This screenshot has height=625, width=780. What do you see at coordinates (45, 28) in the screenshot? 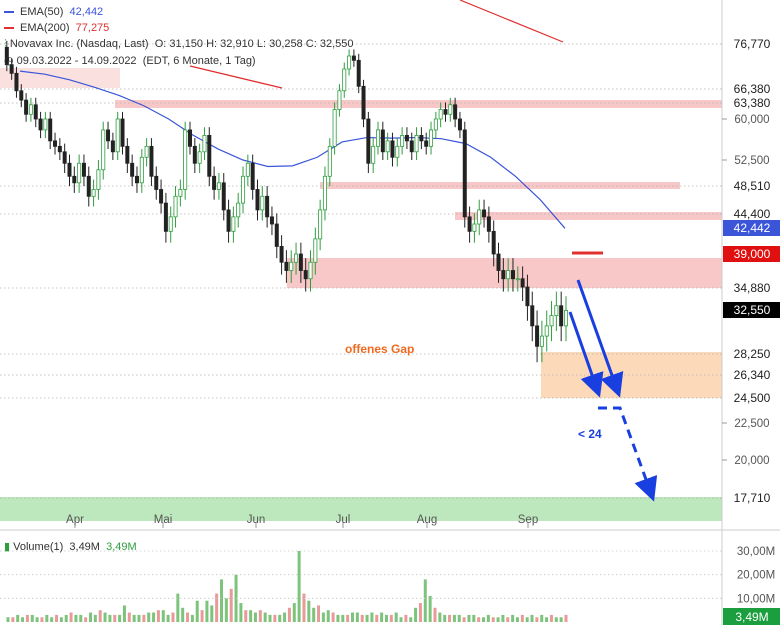
I see `ema200-label: EMA(200)` at bounding box center [45, 28].